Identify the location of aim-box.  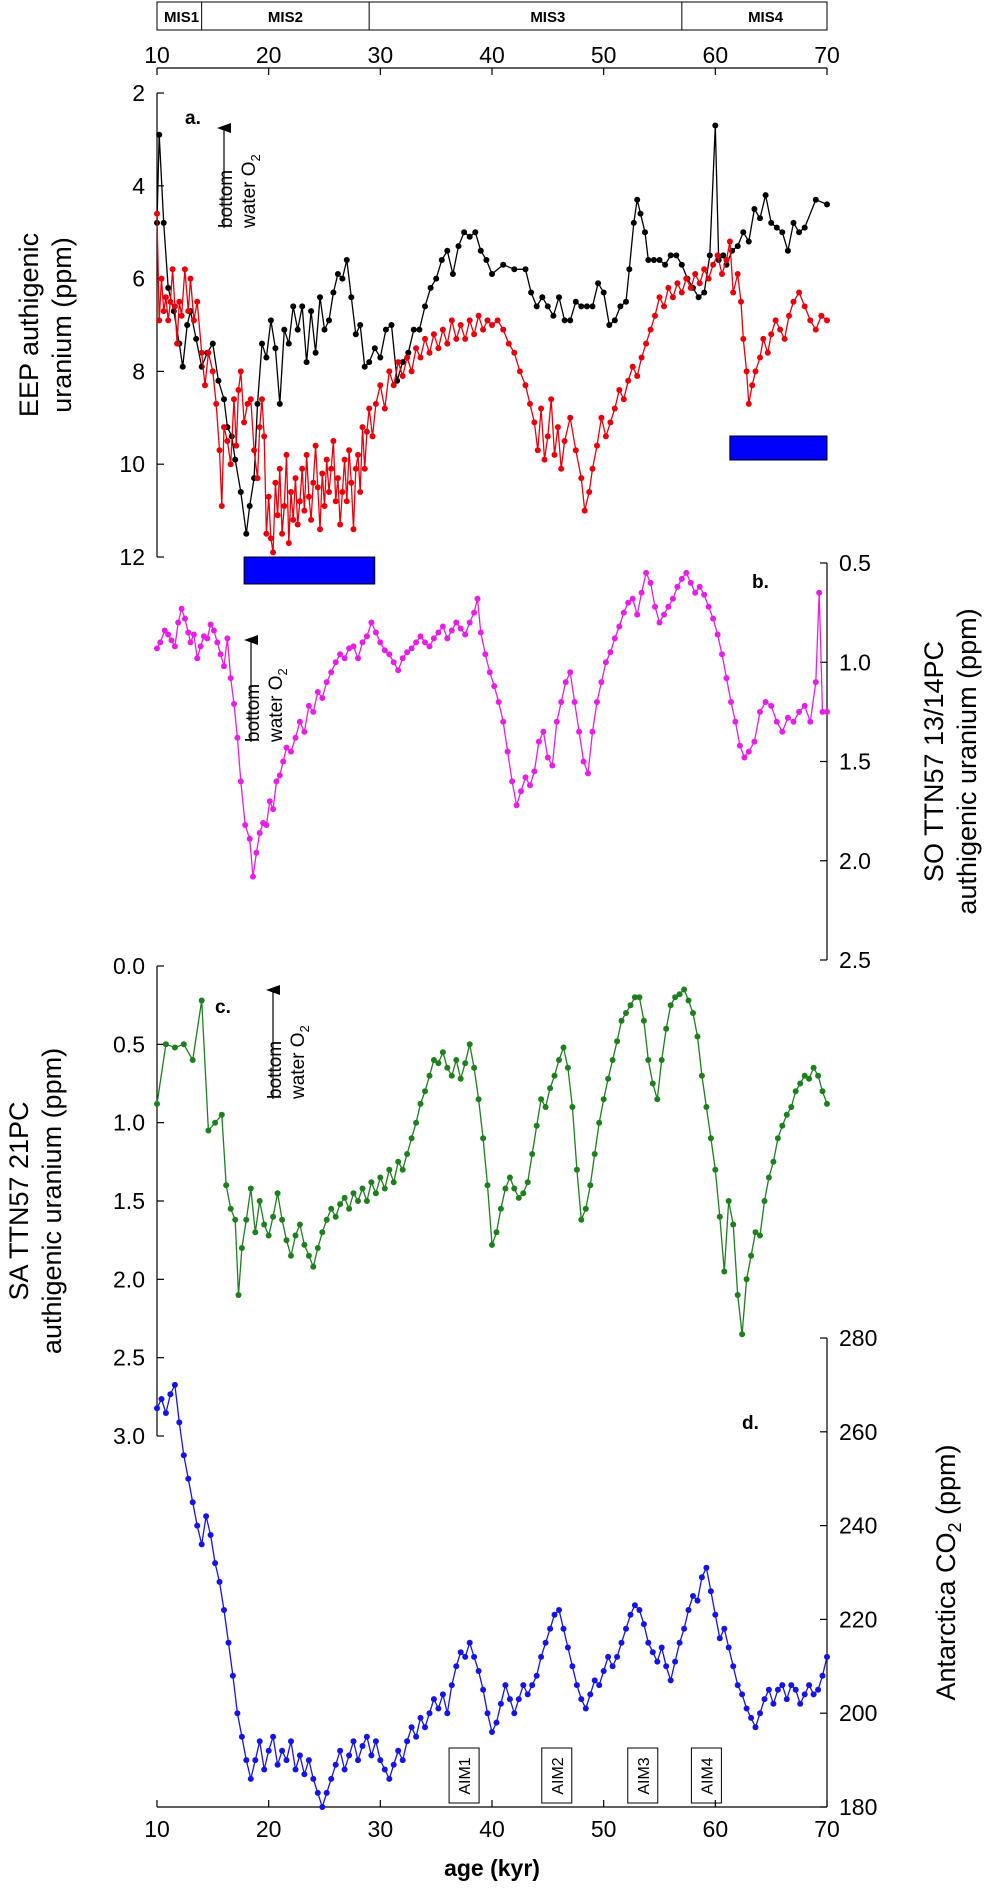
(706, 1775).